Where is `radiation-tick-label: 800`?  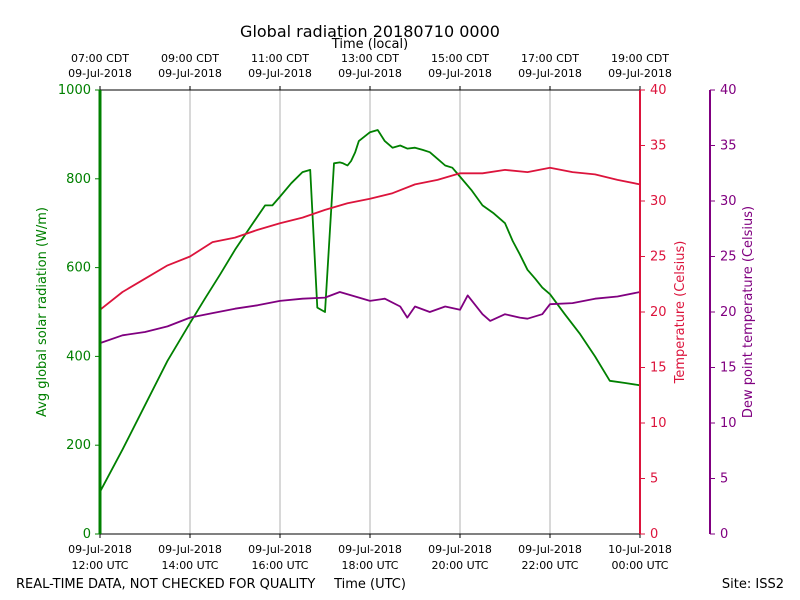 radiation-tick-label: 800 is located at coordinates (78, 179).